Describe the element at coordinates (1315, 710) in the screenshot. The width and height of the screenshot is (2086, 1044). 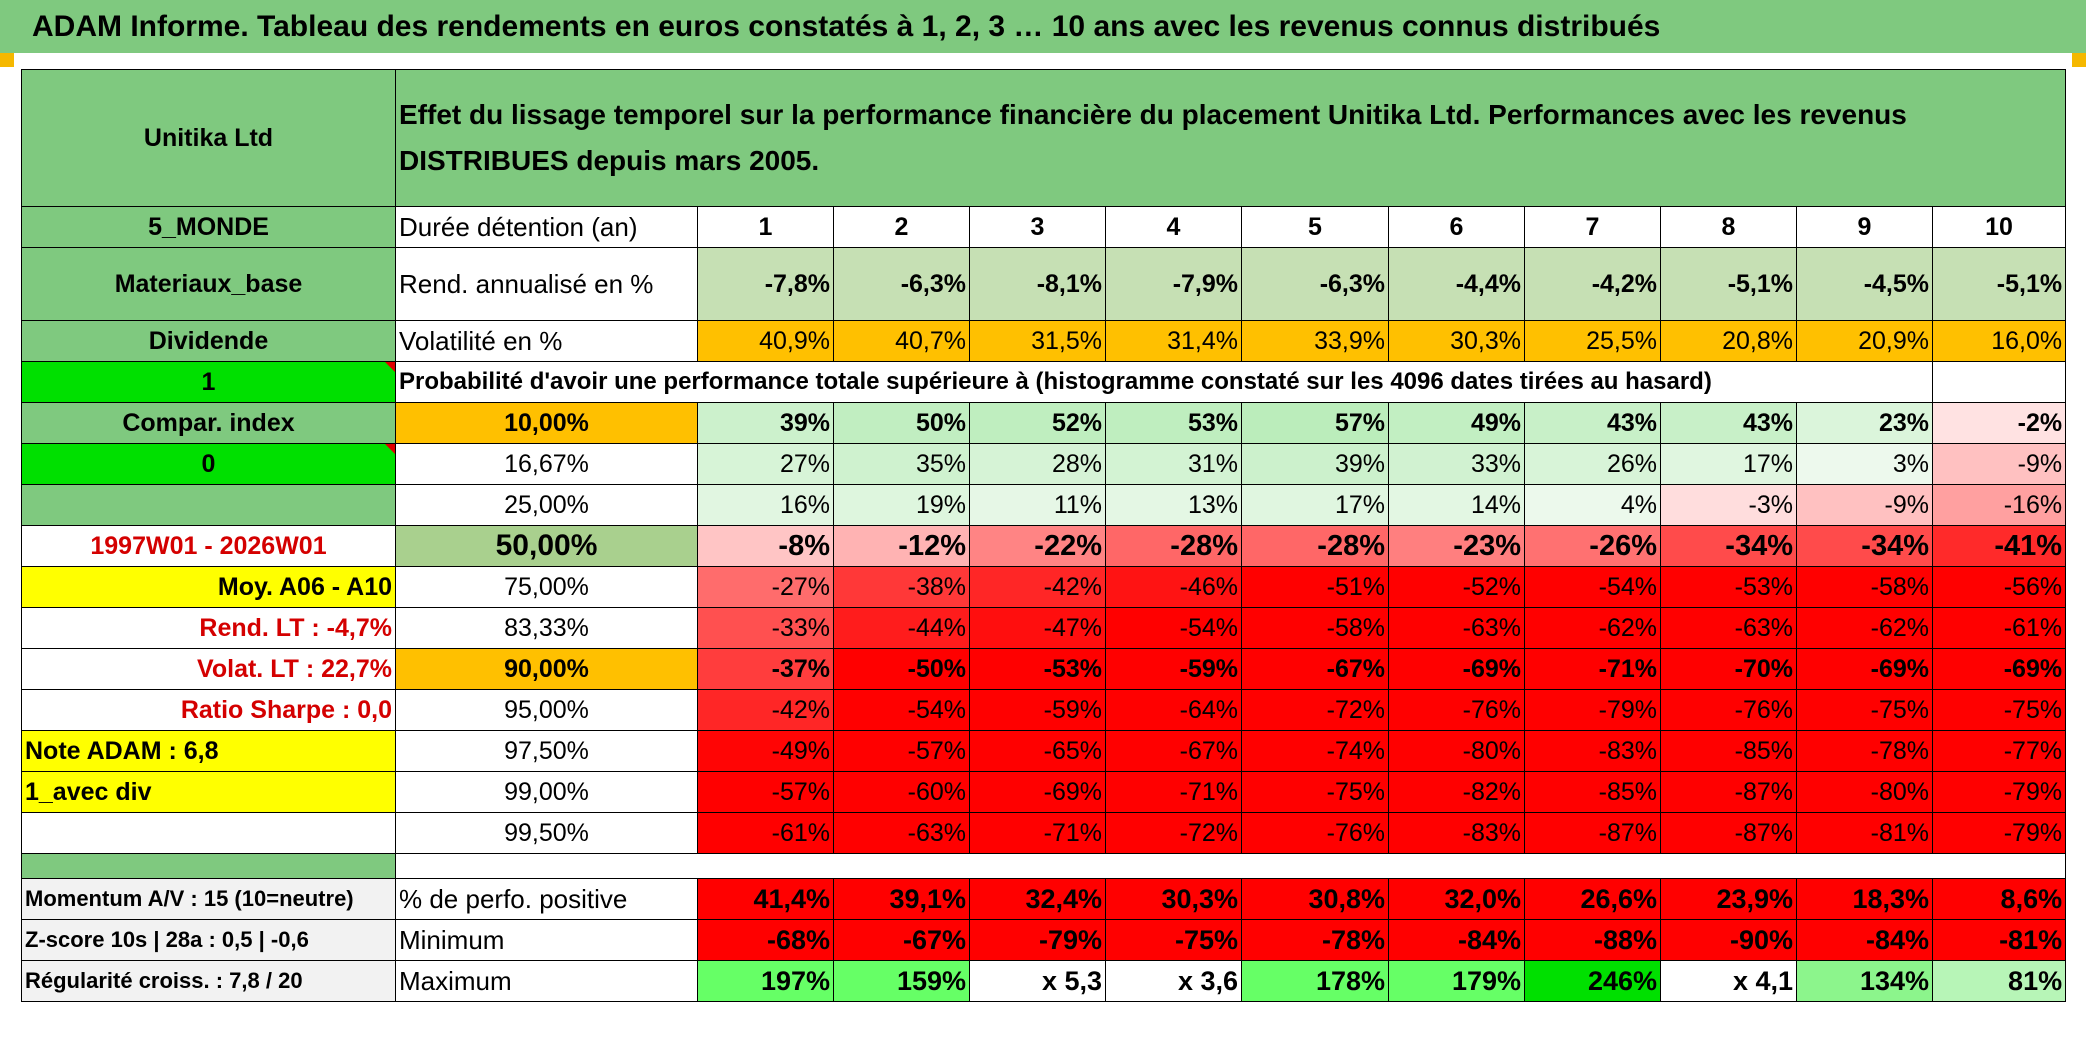
I see `quantile-cell: -72%` at that location.